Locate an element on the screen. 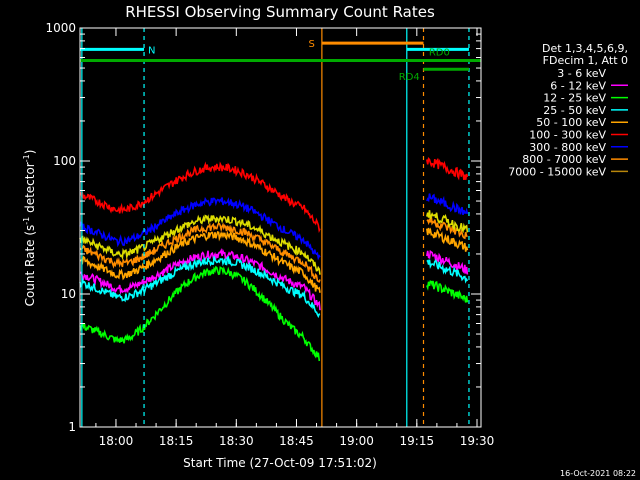  x-tick-label-5: 19:15 is located at coordinates (417, 441).